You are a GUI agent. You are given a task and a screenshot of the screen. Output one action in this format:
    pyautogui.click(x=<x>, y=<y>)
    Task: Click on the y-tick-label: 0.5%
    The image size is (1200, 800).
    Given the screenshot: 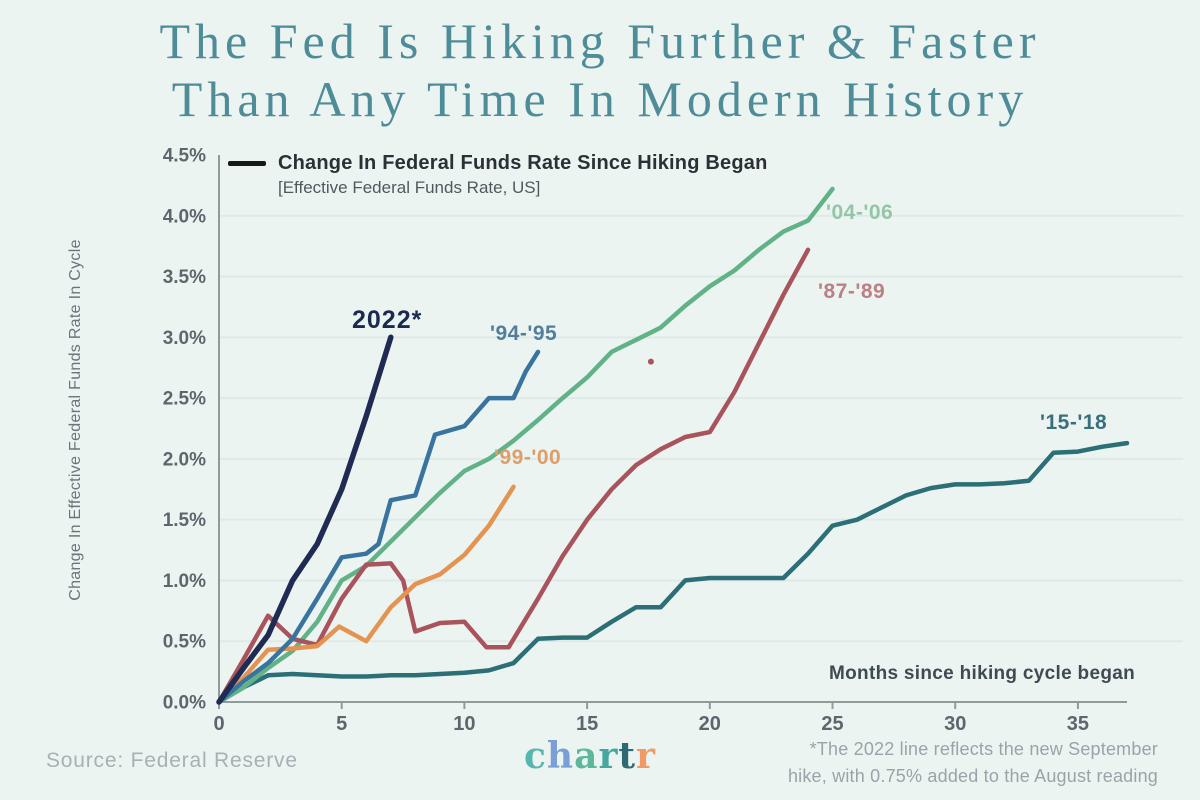 What is the action you would take?
    pyautogui.click(x=184, y=642)
    